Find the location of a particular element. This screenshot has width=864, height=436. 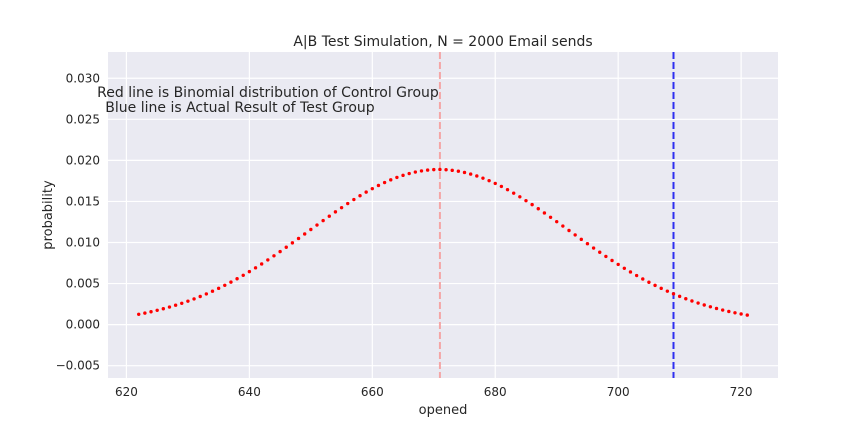

y-axis-label: probability is located at coordinates (48, 215).